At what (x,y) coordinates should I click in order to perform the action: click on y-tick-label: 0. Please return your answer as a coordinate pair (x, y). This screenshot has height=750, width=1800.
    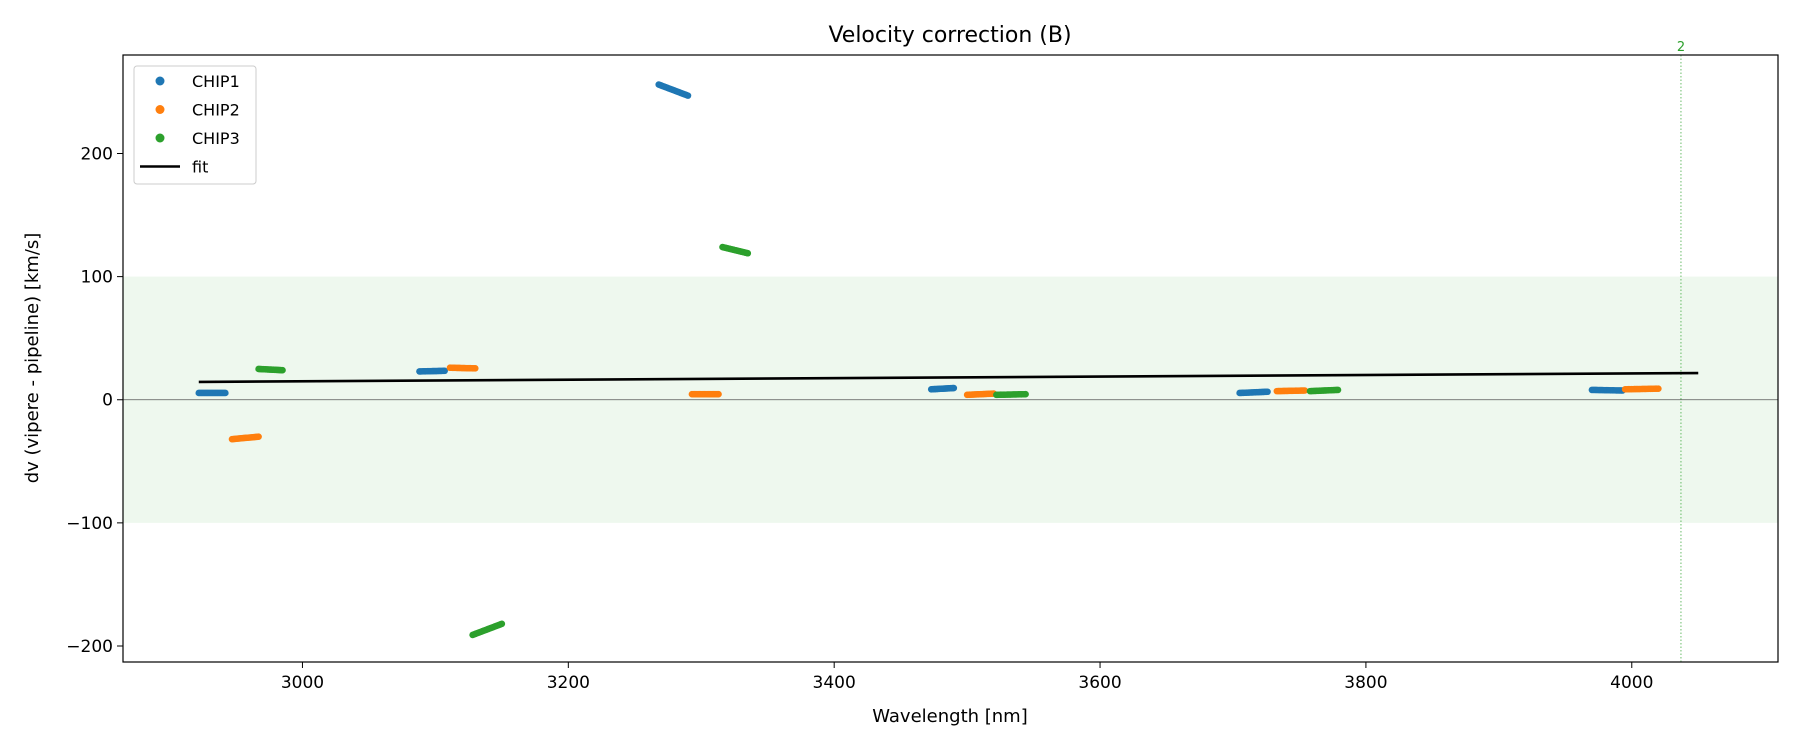
    Looking at the image, I should click on (107, 401).